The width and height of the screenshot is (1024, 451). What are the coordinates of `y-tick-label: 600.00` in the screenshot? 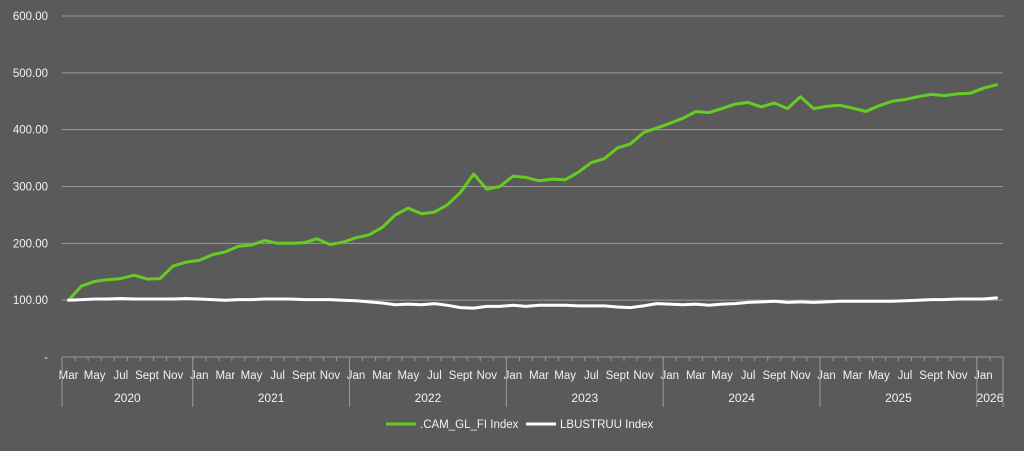 It's located at (30, 17).